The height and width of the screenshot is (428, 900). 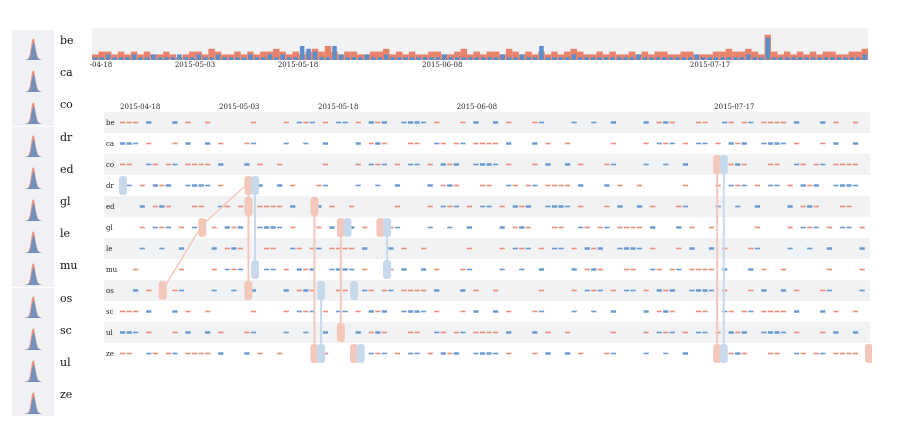 What do you see at coordinates (48, 368) in the screenshot?
I see `legend-row-ul: ul` at bounding box center [48, 368].